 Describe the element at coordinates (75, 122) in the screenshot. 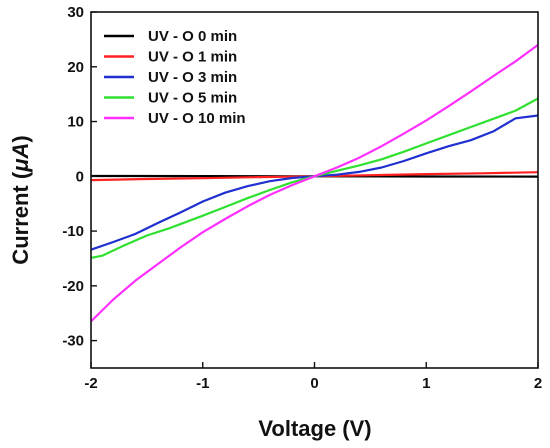

I see `y-tick-label-4: 10` at that location.